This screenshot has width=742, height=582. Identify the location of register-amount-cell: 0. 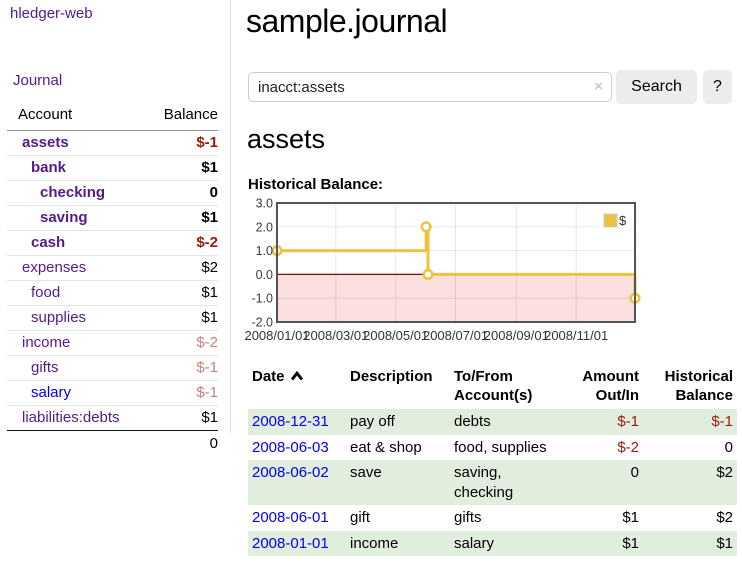
(600, 482).